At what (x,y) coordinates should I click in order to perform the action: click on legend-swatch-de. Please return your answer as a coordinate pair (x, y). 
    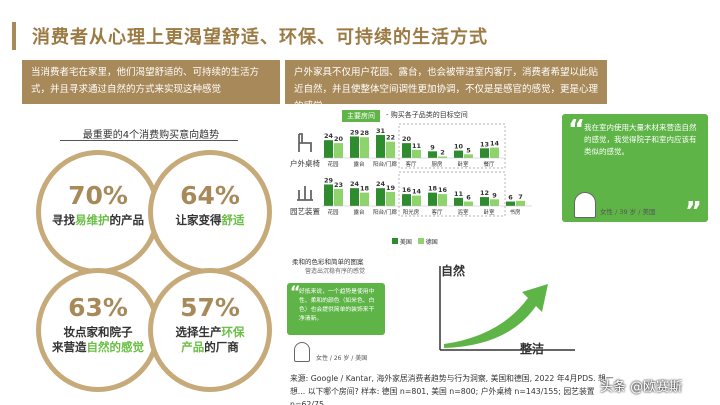
    Looking at the image, I should click on (420, 241).